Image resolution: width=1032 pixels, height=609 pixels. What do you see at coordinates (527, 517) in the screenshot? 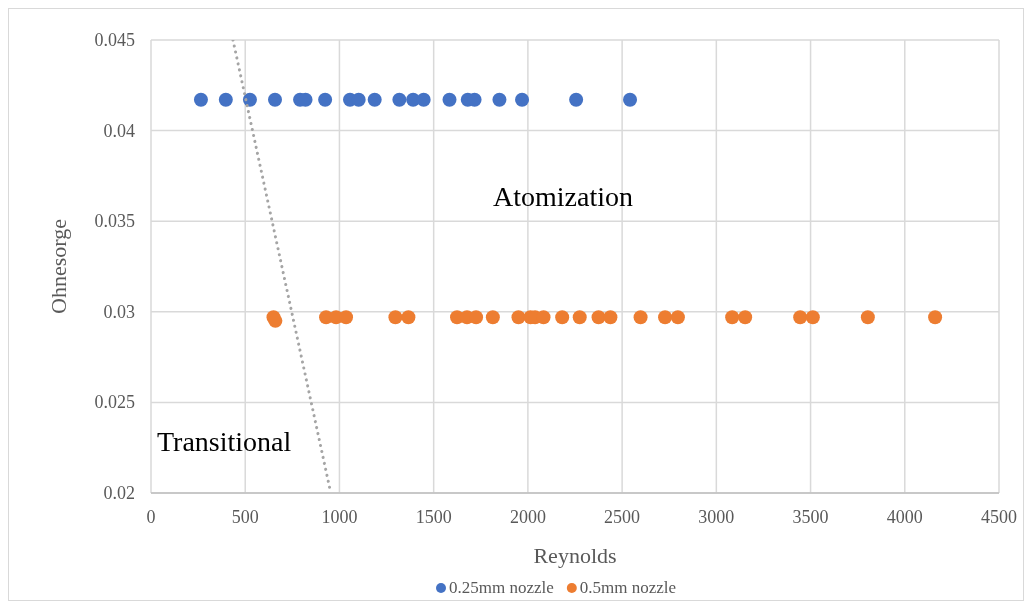
I see `x-tick-label: 2000` at bounding box center [527, 517].